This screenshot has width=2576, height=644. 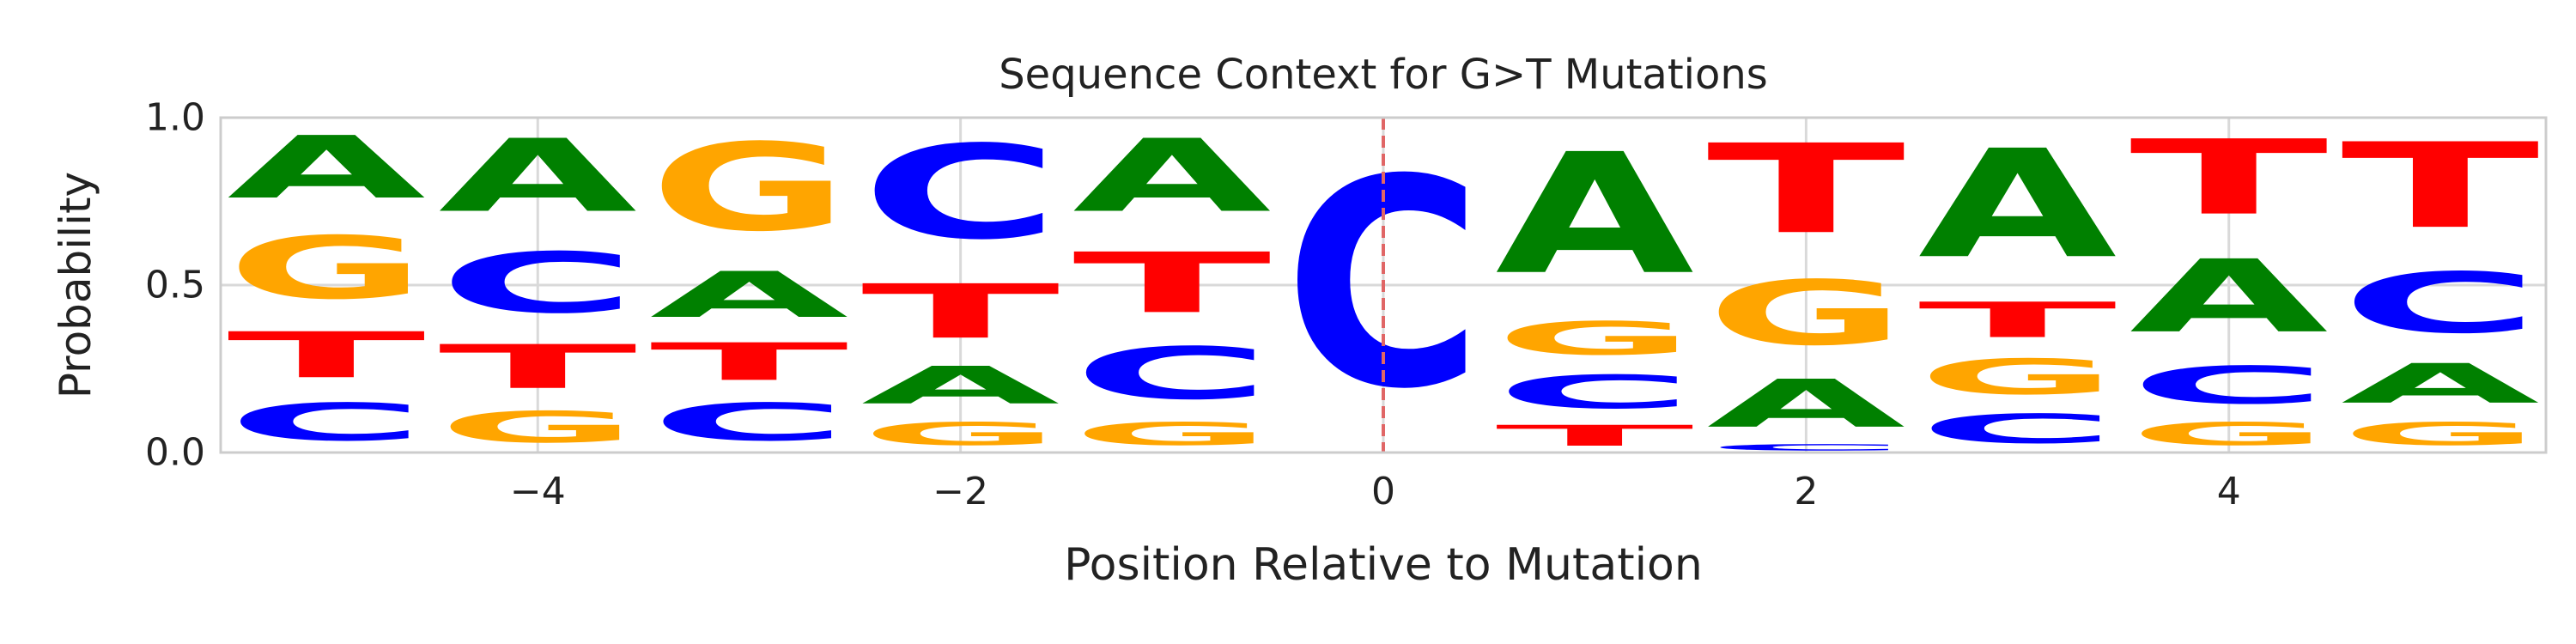 What do you see at coordinates (75, 285) in the screenshot?
I see `y-axis-label: Probability` at bounding box center [75, 285].